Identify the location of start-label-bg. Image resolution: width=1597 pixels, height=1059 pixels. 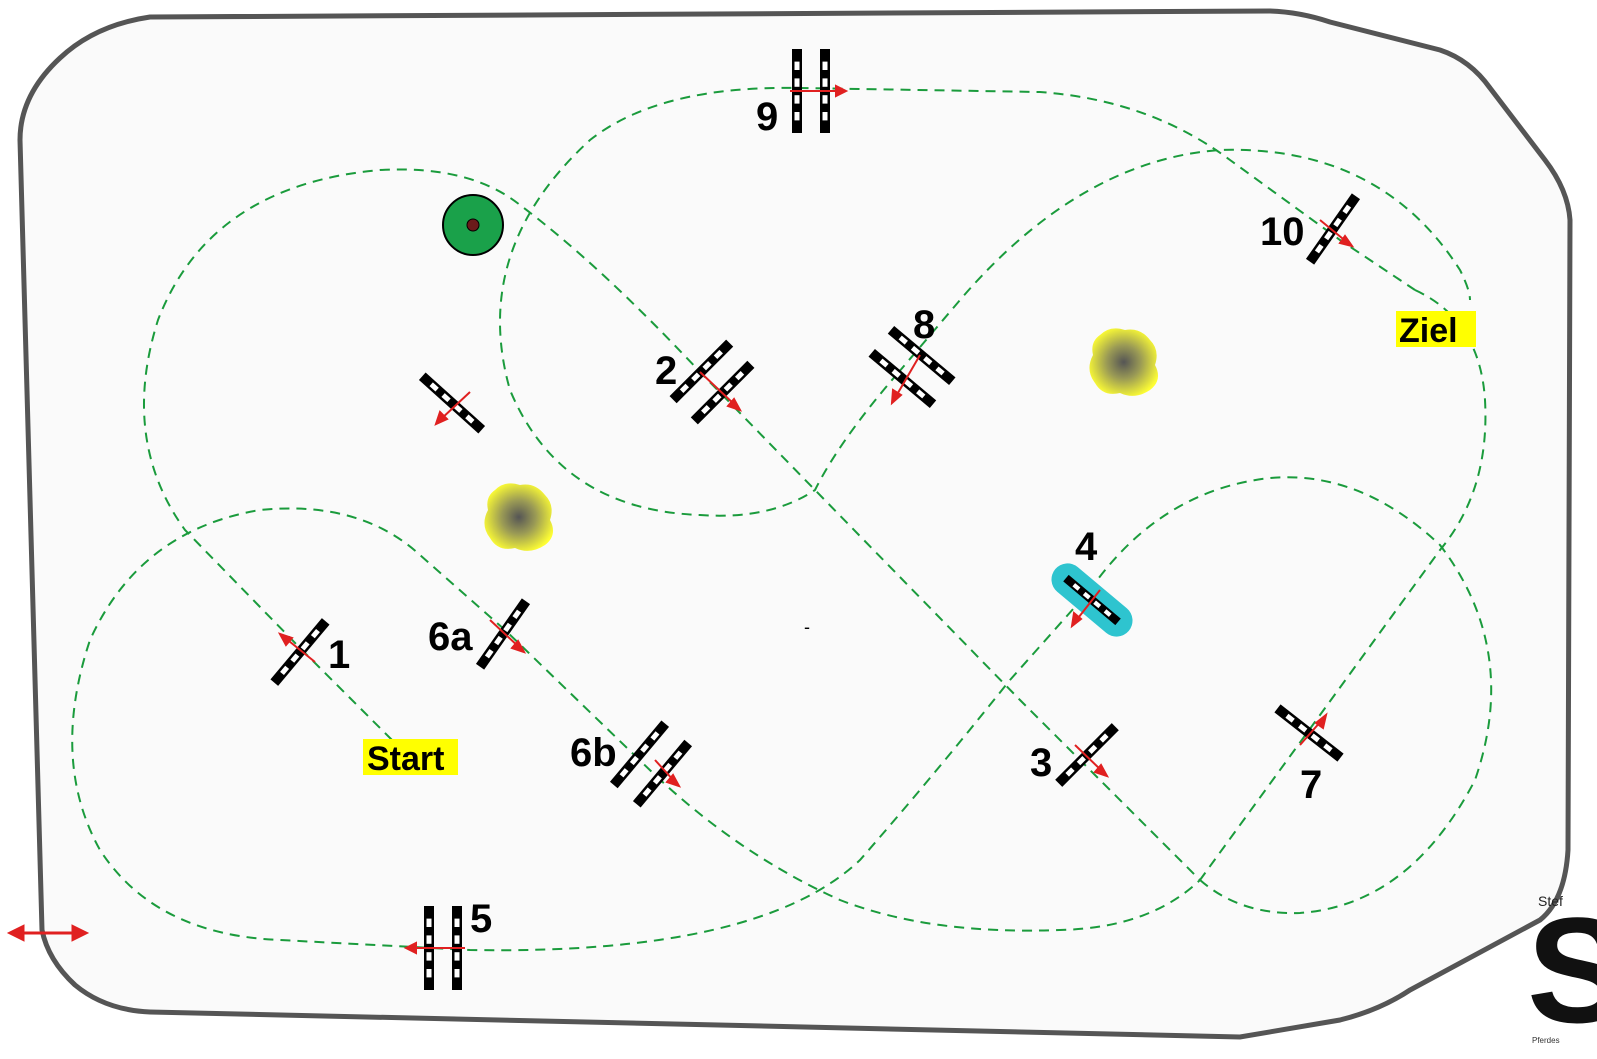
(410, 757).